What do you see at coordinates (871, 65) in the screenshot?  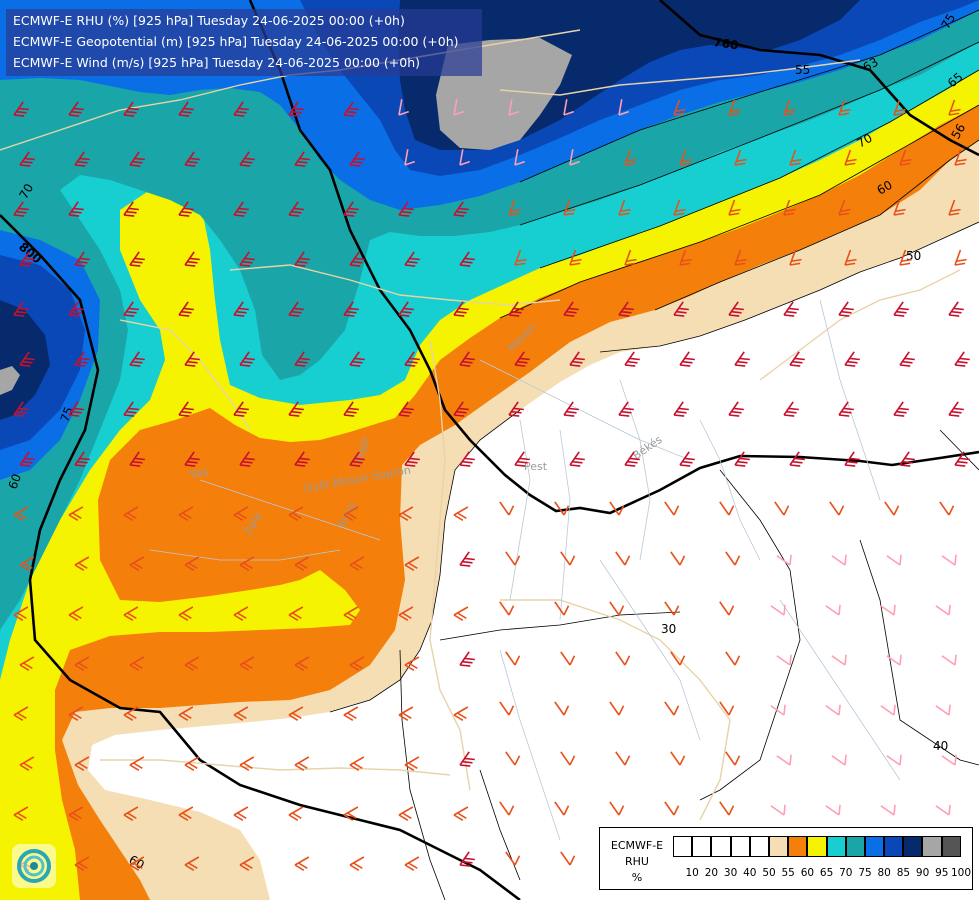 I see `contour-label: 63` at bounding box center [871, 65].